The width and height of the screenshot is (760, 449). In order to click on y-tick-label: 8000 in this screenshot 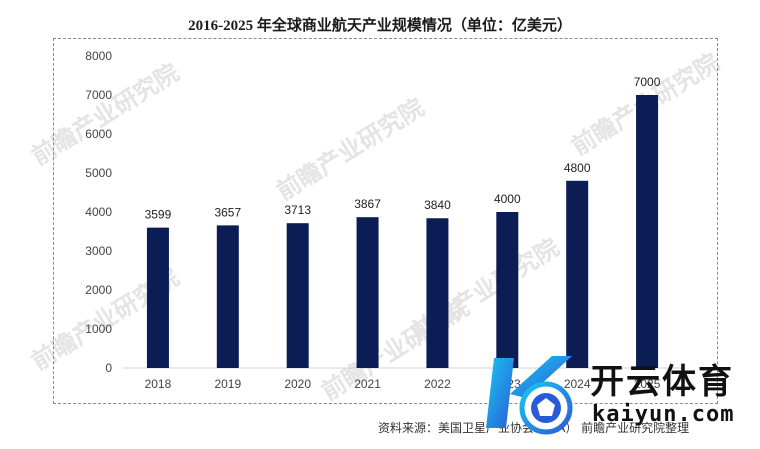, I will do `click(98, 56)`.